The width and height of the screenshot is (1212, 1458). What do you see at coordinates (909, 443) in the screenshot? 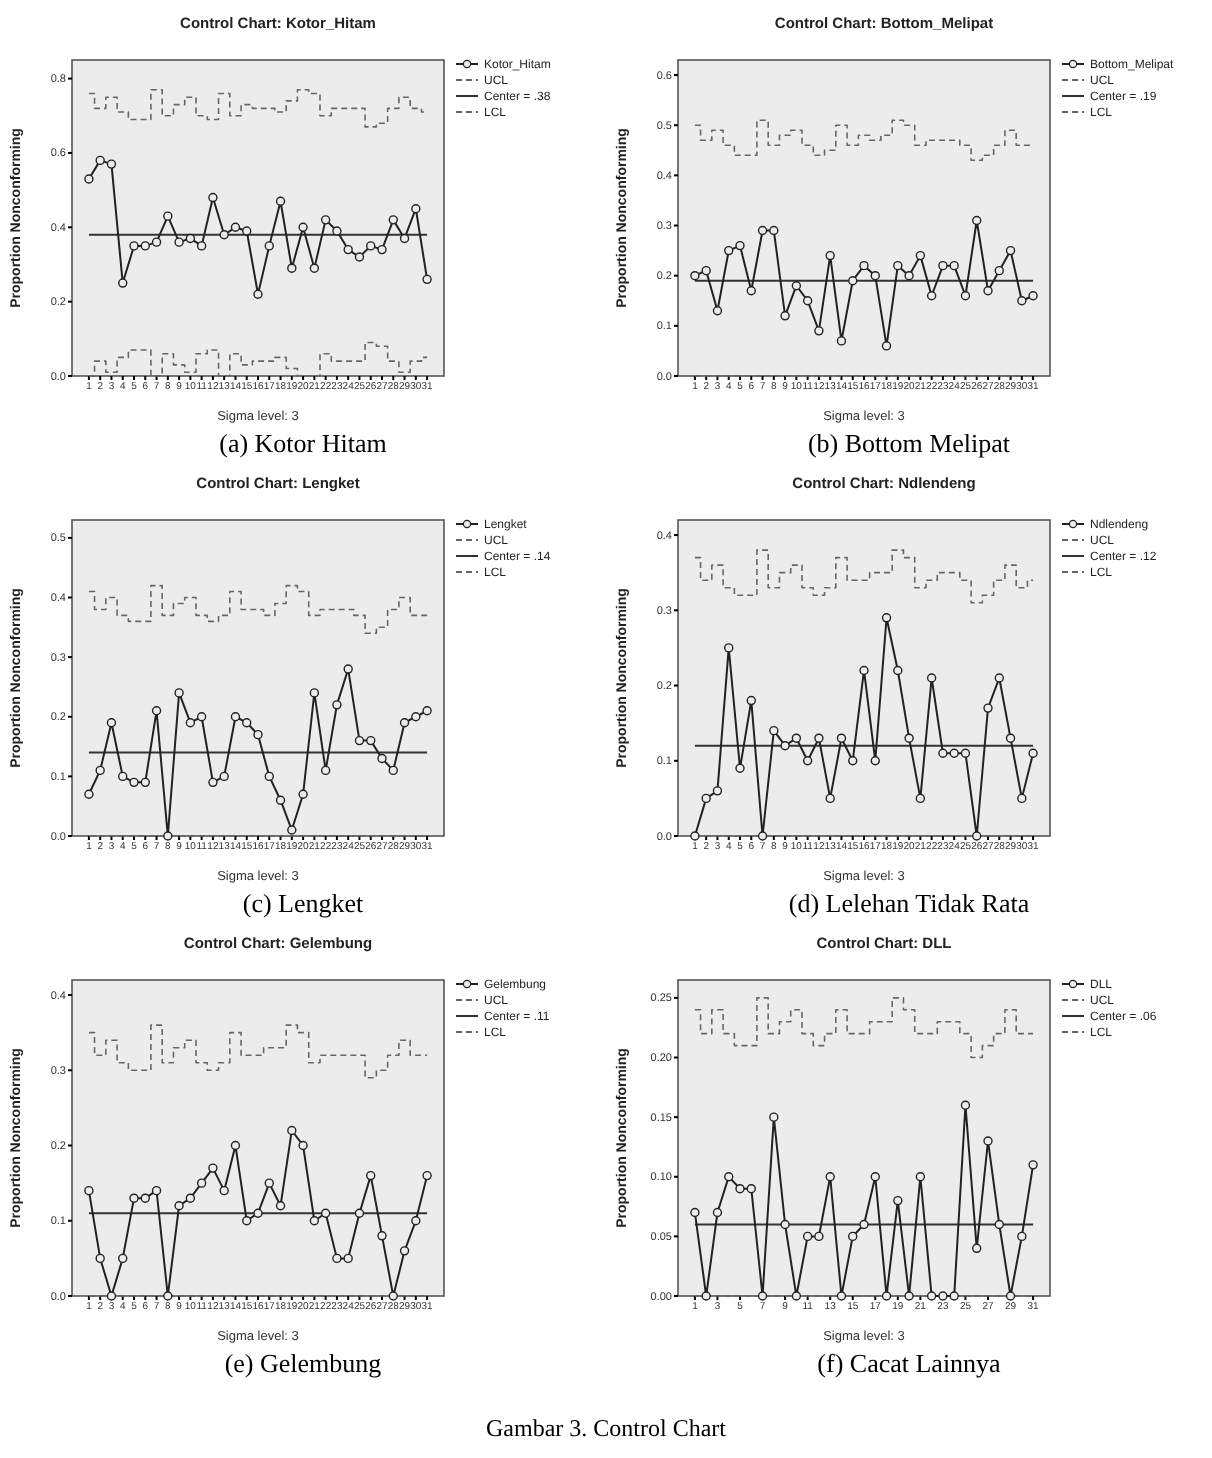
I see `text: (b) Bottom Melipat` at bounding box center [909, 443].